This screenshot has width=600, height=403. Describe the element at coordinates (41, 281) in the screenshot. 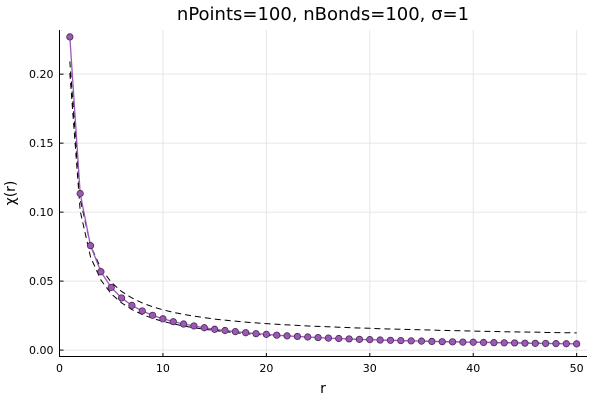

I see `y-tick-label: 0.05` at that location.